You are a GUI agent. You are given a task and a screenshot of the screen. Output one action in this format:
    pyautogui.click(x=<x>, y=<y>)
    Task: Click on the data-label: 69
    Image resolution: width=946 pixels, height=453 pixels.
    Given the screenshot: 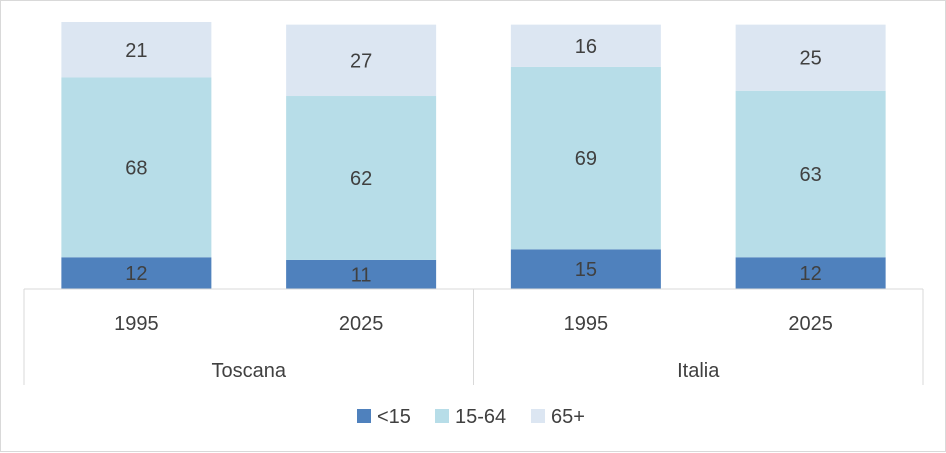 What is the action you would take?
    pyautogui.click(x=586, y=159)
    